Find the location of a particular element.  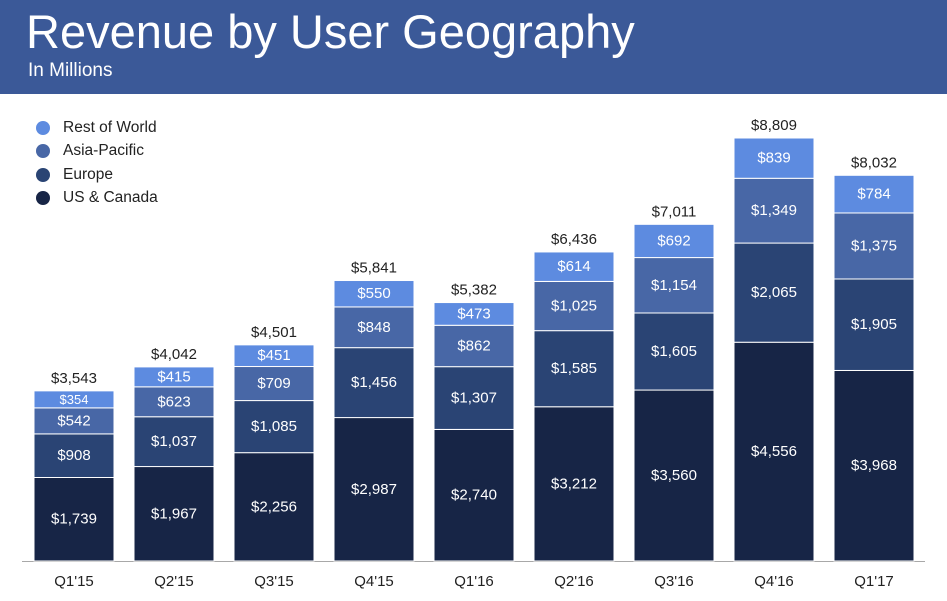

legend-label-asia-pacific: Asia-Pacific is located at coordinates (103, 151).